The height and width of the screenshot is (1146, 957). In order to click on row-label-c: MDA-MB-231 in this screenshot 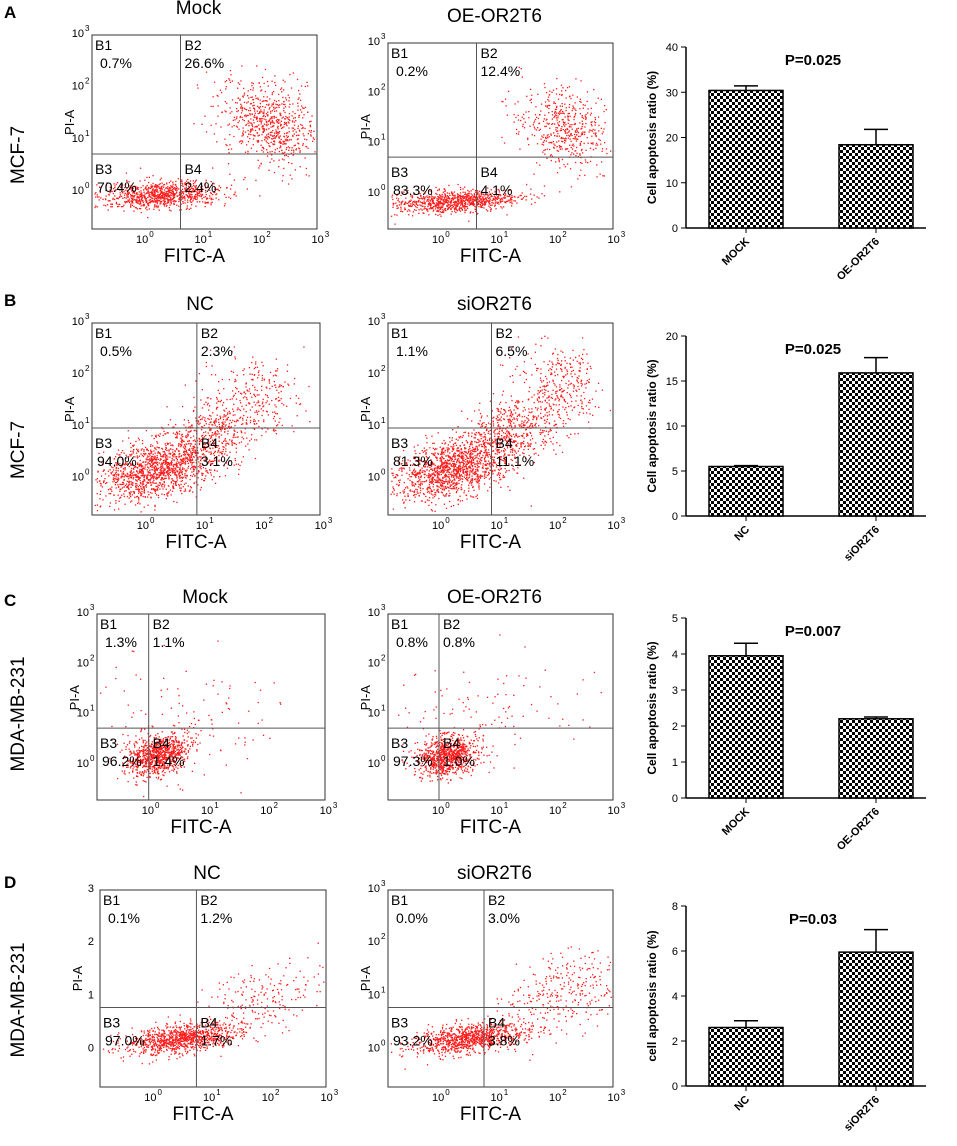, I will do `click(18, 713)`.